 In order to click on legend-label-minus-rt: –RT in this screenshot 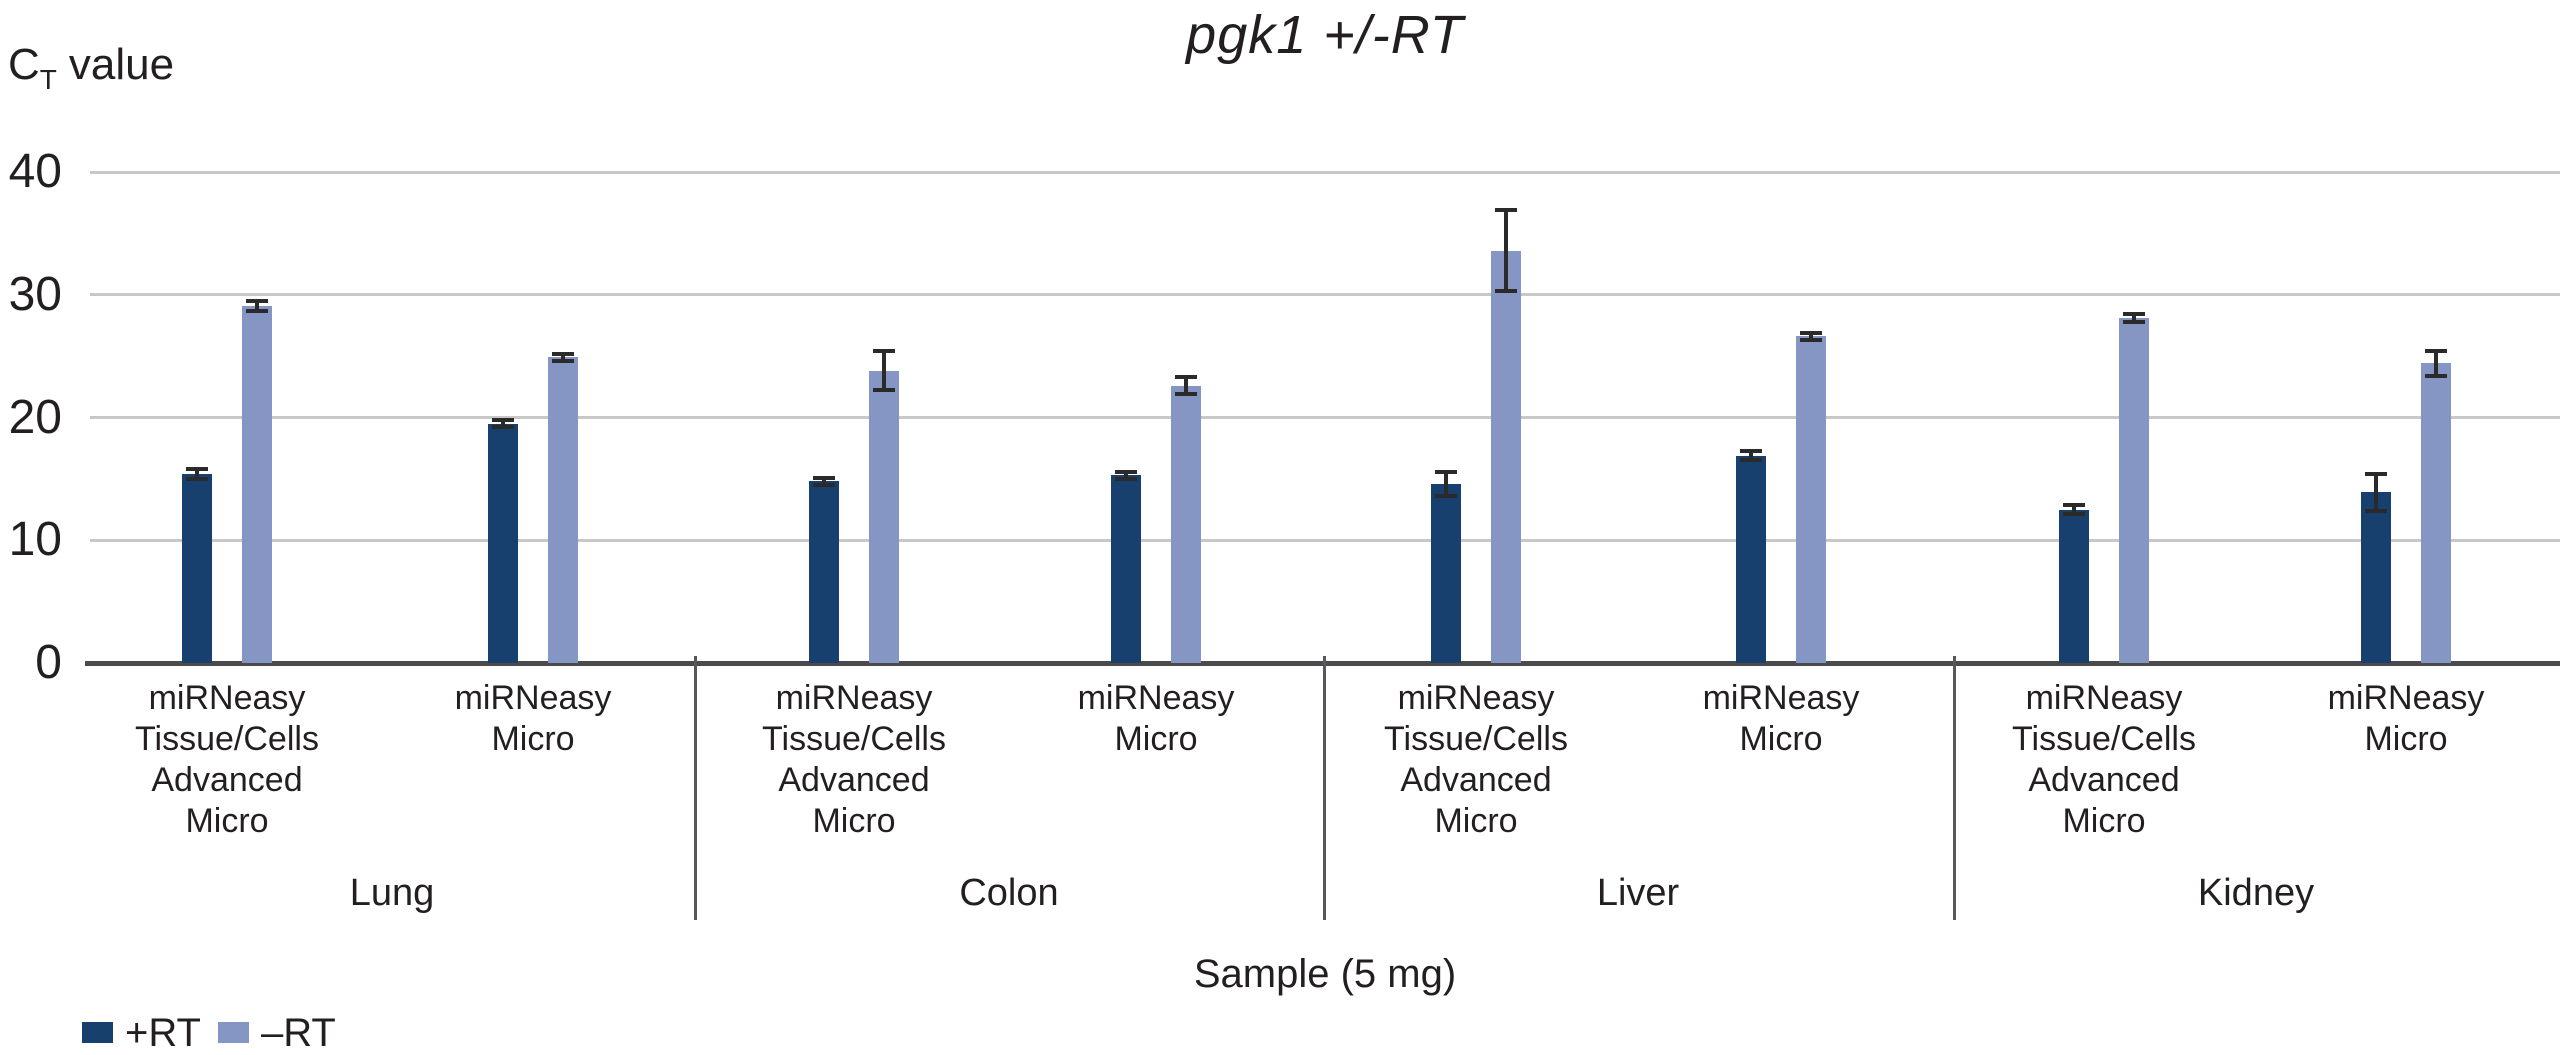, I will do `click(298, 1033)`.